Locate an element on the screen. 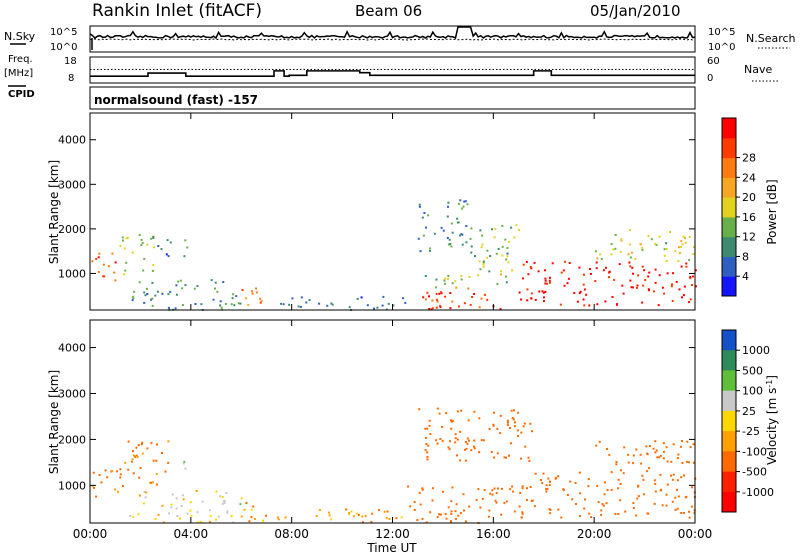 Image resolution: width=800 pixels, height=554 pixels. time-axis-title: Time UT is located at coordinates (391, 547).